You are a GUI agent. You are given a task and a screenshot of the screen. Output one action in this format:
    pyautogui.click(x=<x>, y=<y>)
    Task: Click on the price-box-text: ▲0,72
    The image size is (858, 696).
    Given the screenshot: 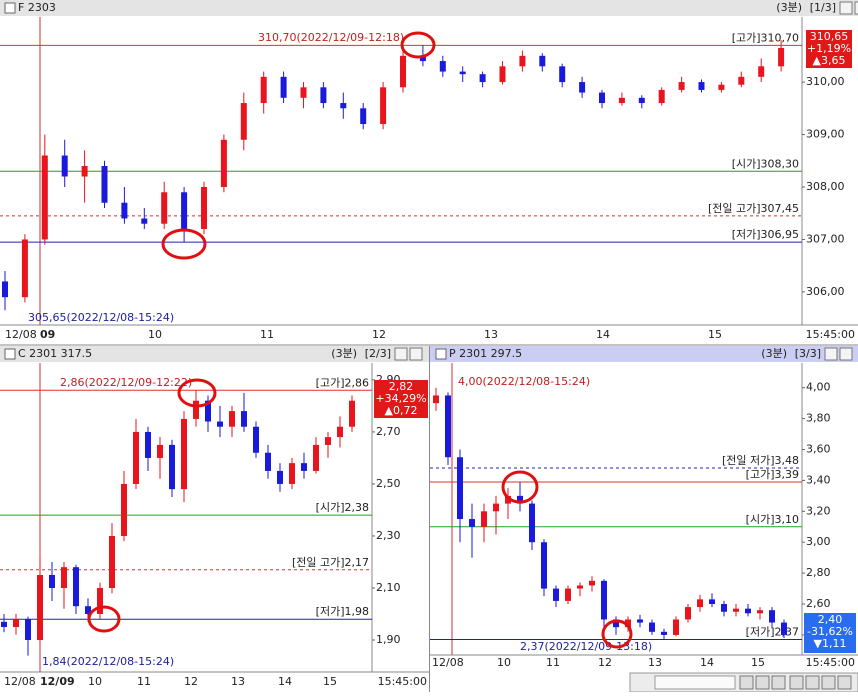 What is the action you would take?
    pyautogui.click(x=401, y=410)
    